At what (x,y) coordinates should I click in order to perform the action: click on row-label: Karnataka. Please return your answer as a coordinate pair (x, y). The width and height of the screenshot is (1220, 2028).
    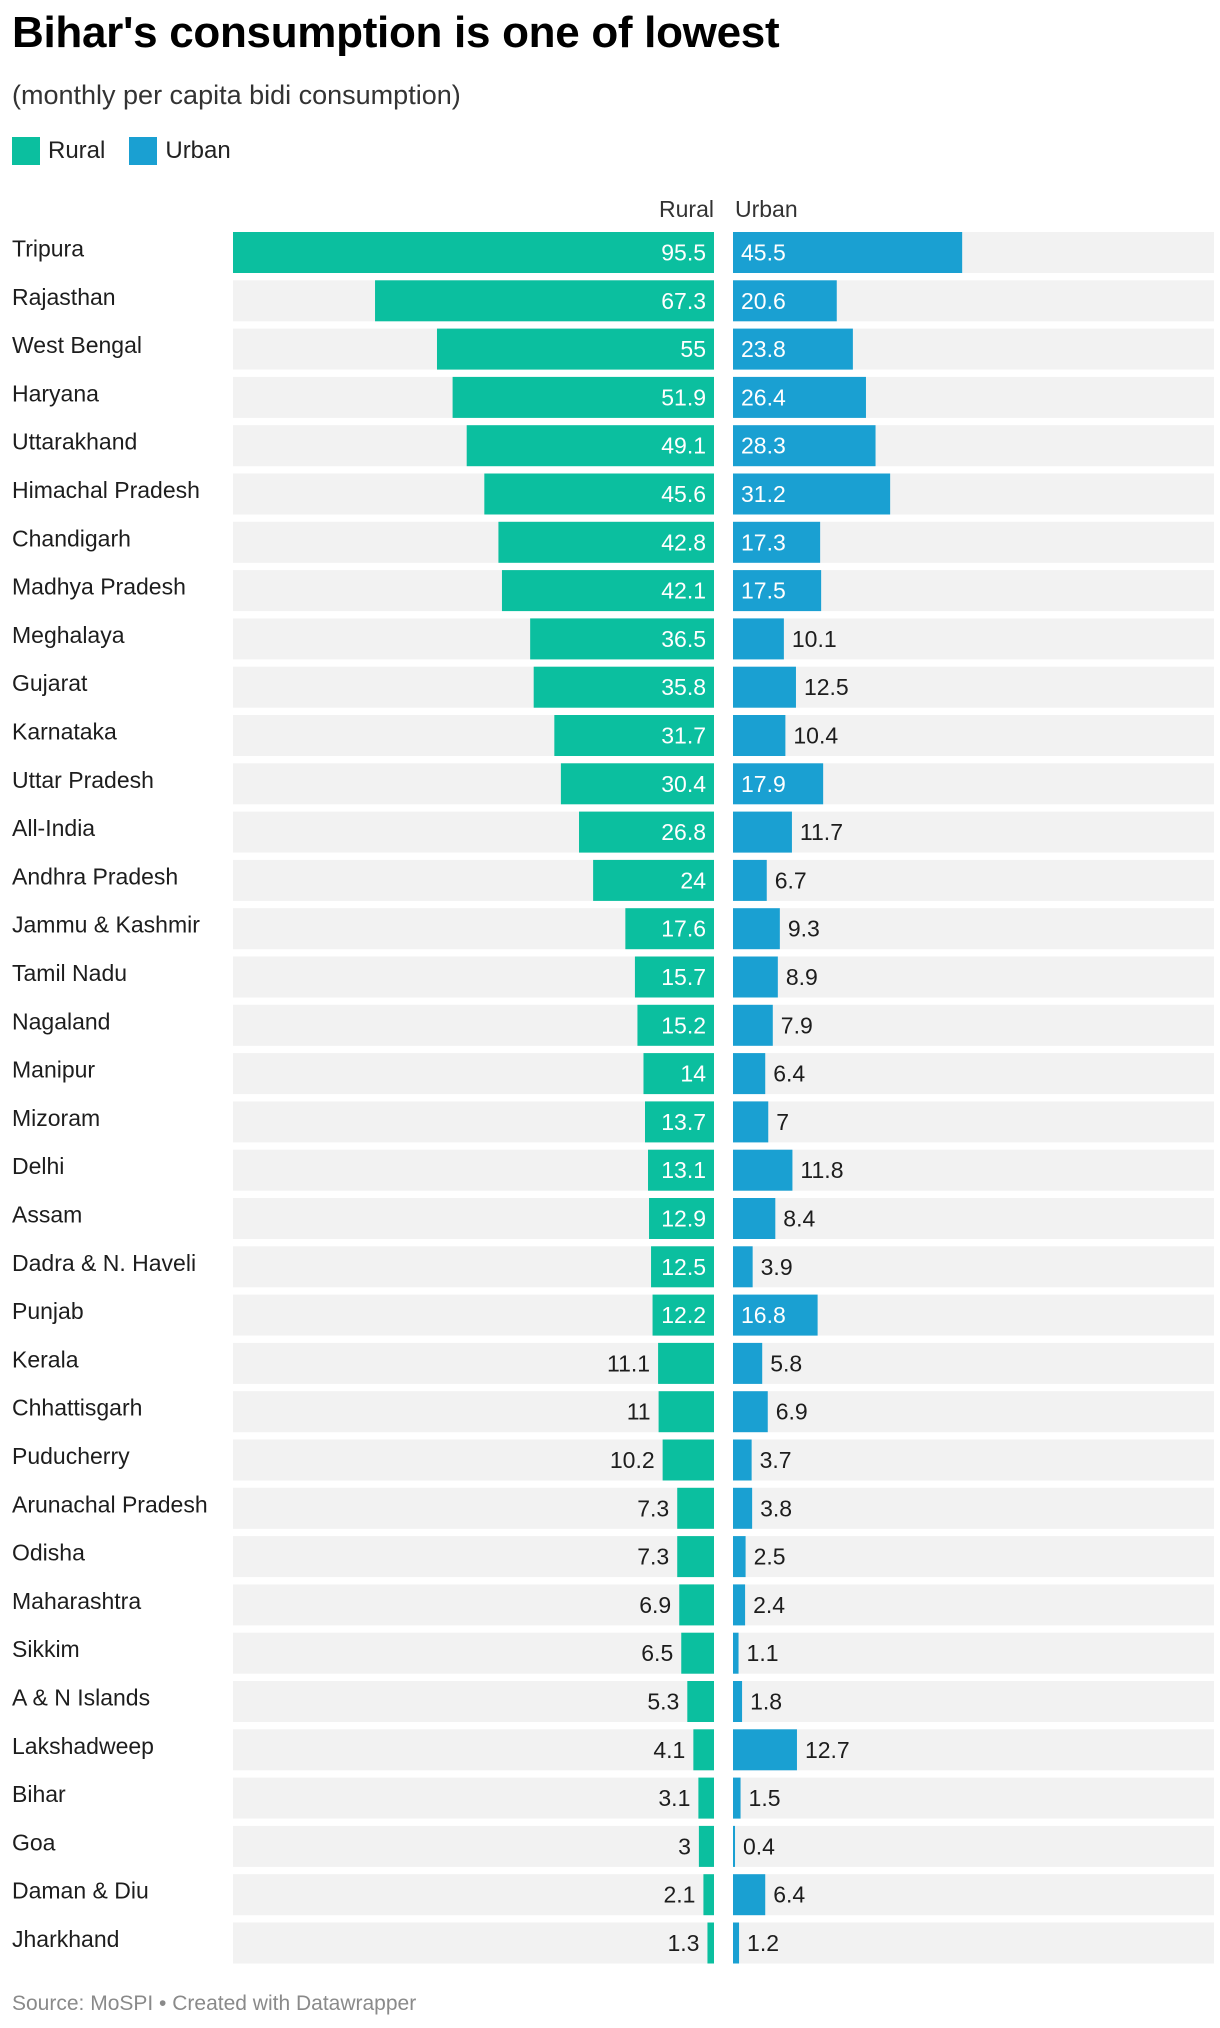
    Looking at the image, I should click on (64, 732).